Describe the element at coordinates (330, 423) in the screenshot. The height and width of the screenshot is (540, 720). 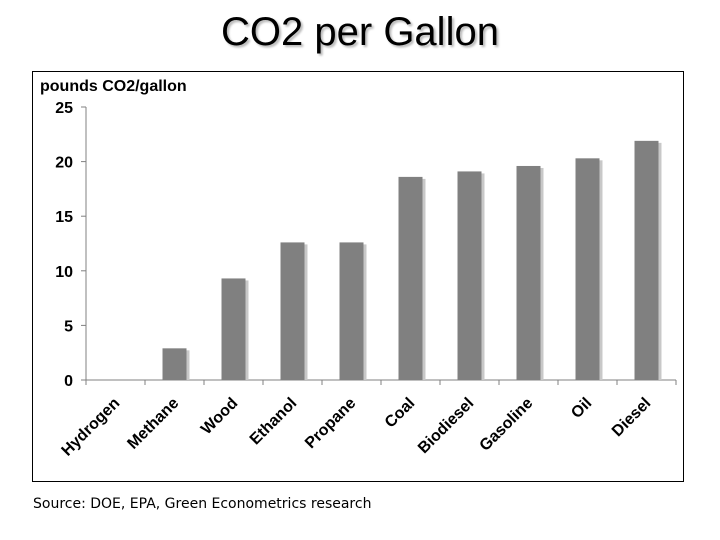
I see `x-tick-label: Propane` at that location.